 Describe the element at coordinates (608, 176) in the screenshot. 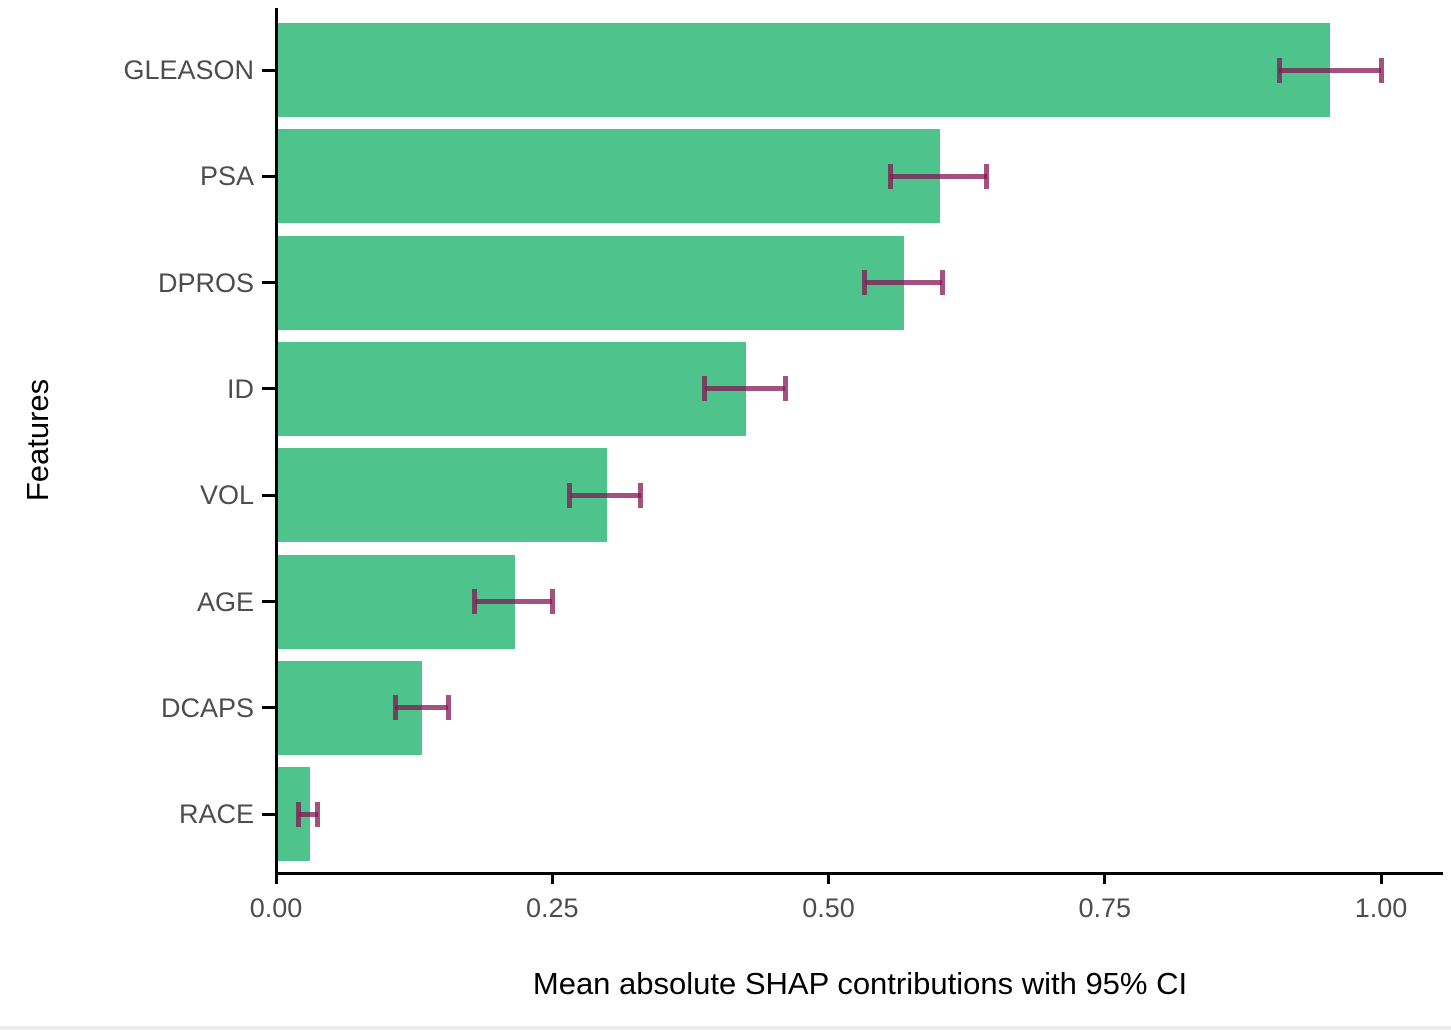

I see `bar-psa` at that location.